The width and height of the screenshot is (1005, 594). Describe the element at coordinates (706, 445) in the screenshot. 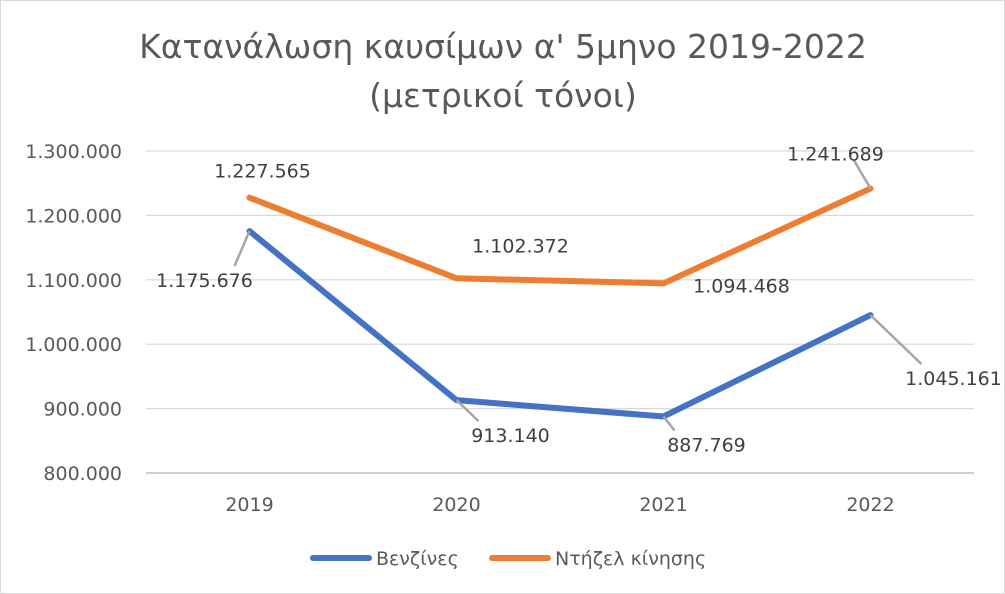

I see `data-label: 887.769` at that location.